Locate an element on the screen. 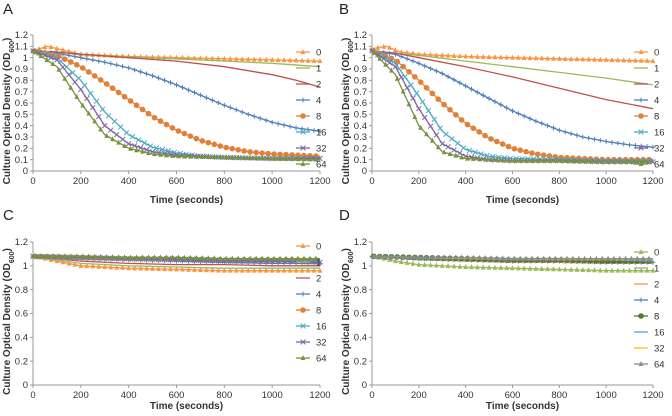 The image size is (672, 416). y-tick-label: 1.1 is located at coordinates (360, 47).